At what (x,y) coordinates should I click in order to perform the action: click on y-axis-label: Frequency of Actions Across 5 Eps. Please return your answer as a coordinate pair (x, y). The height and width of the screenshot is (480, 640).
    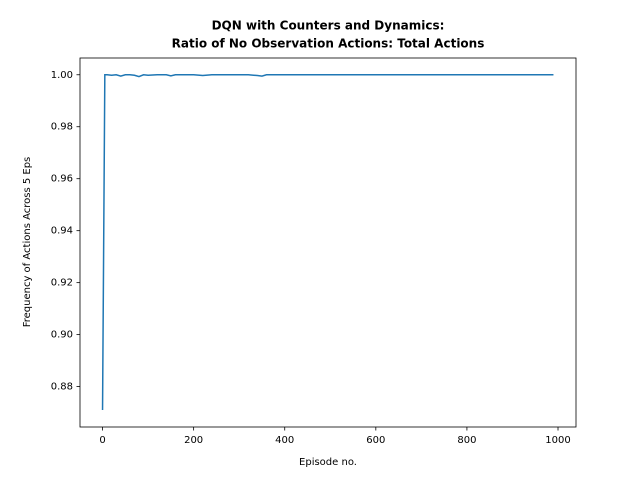
    Looking at the image, I should click on (27, 242).